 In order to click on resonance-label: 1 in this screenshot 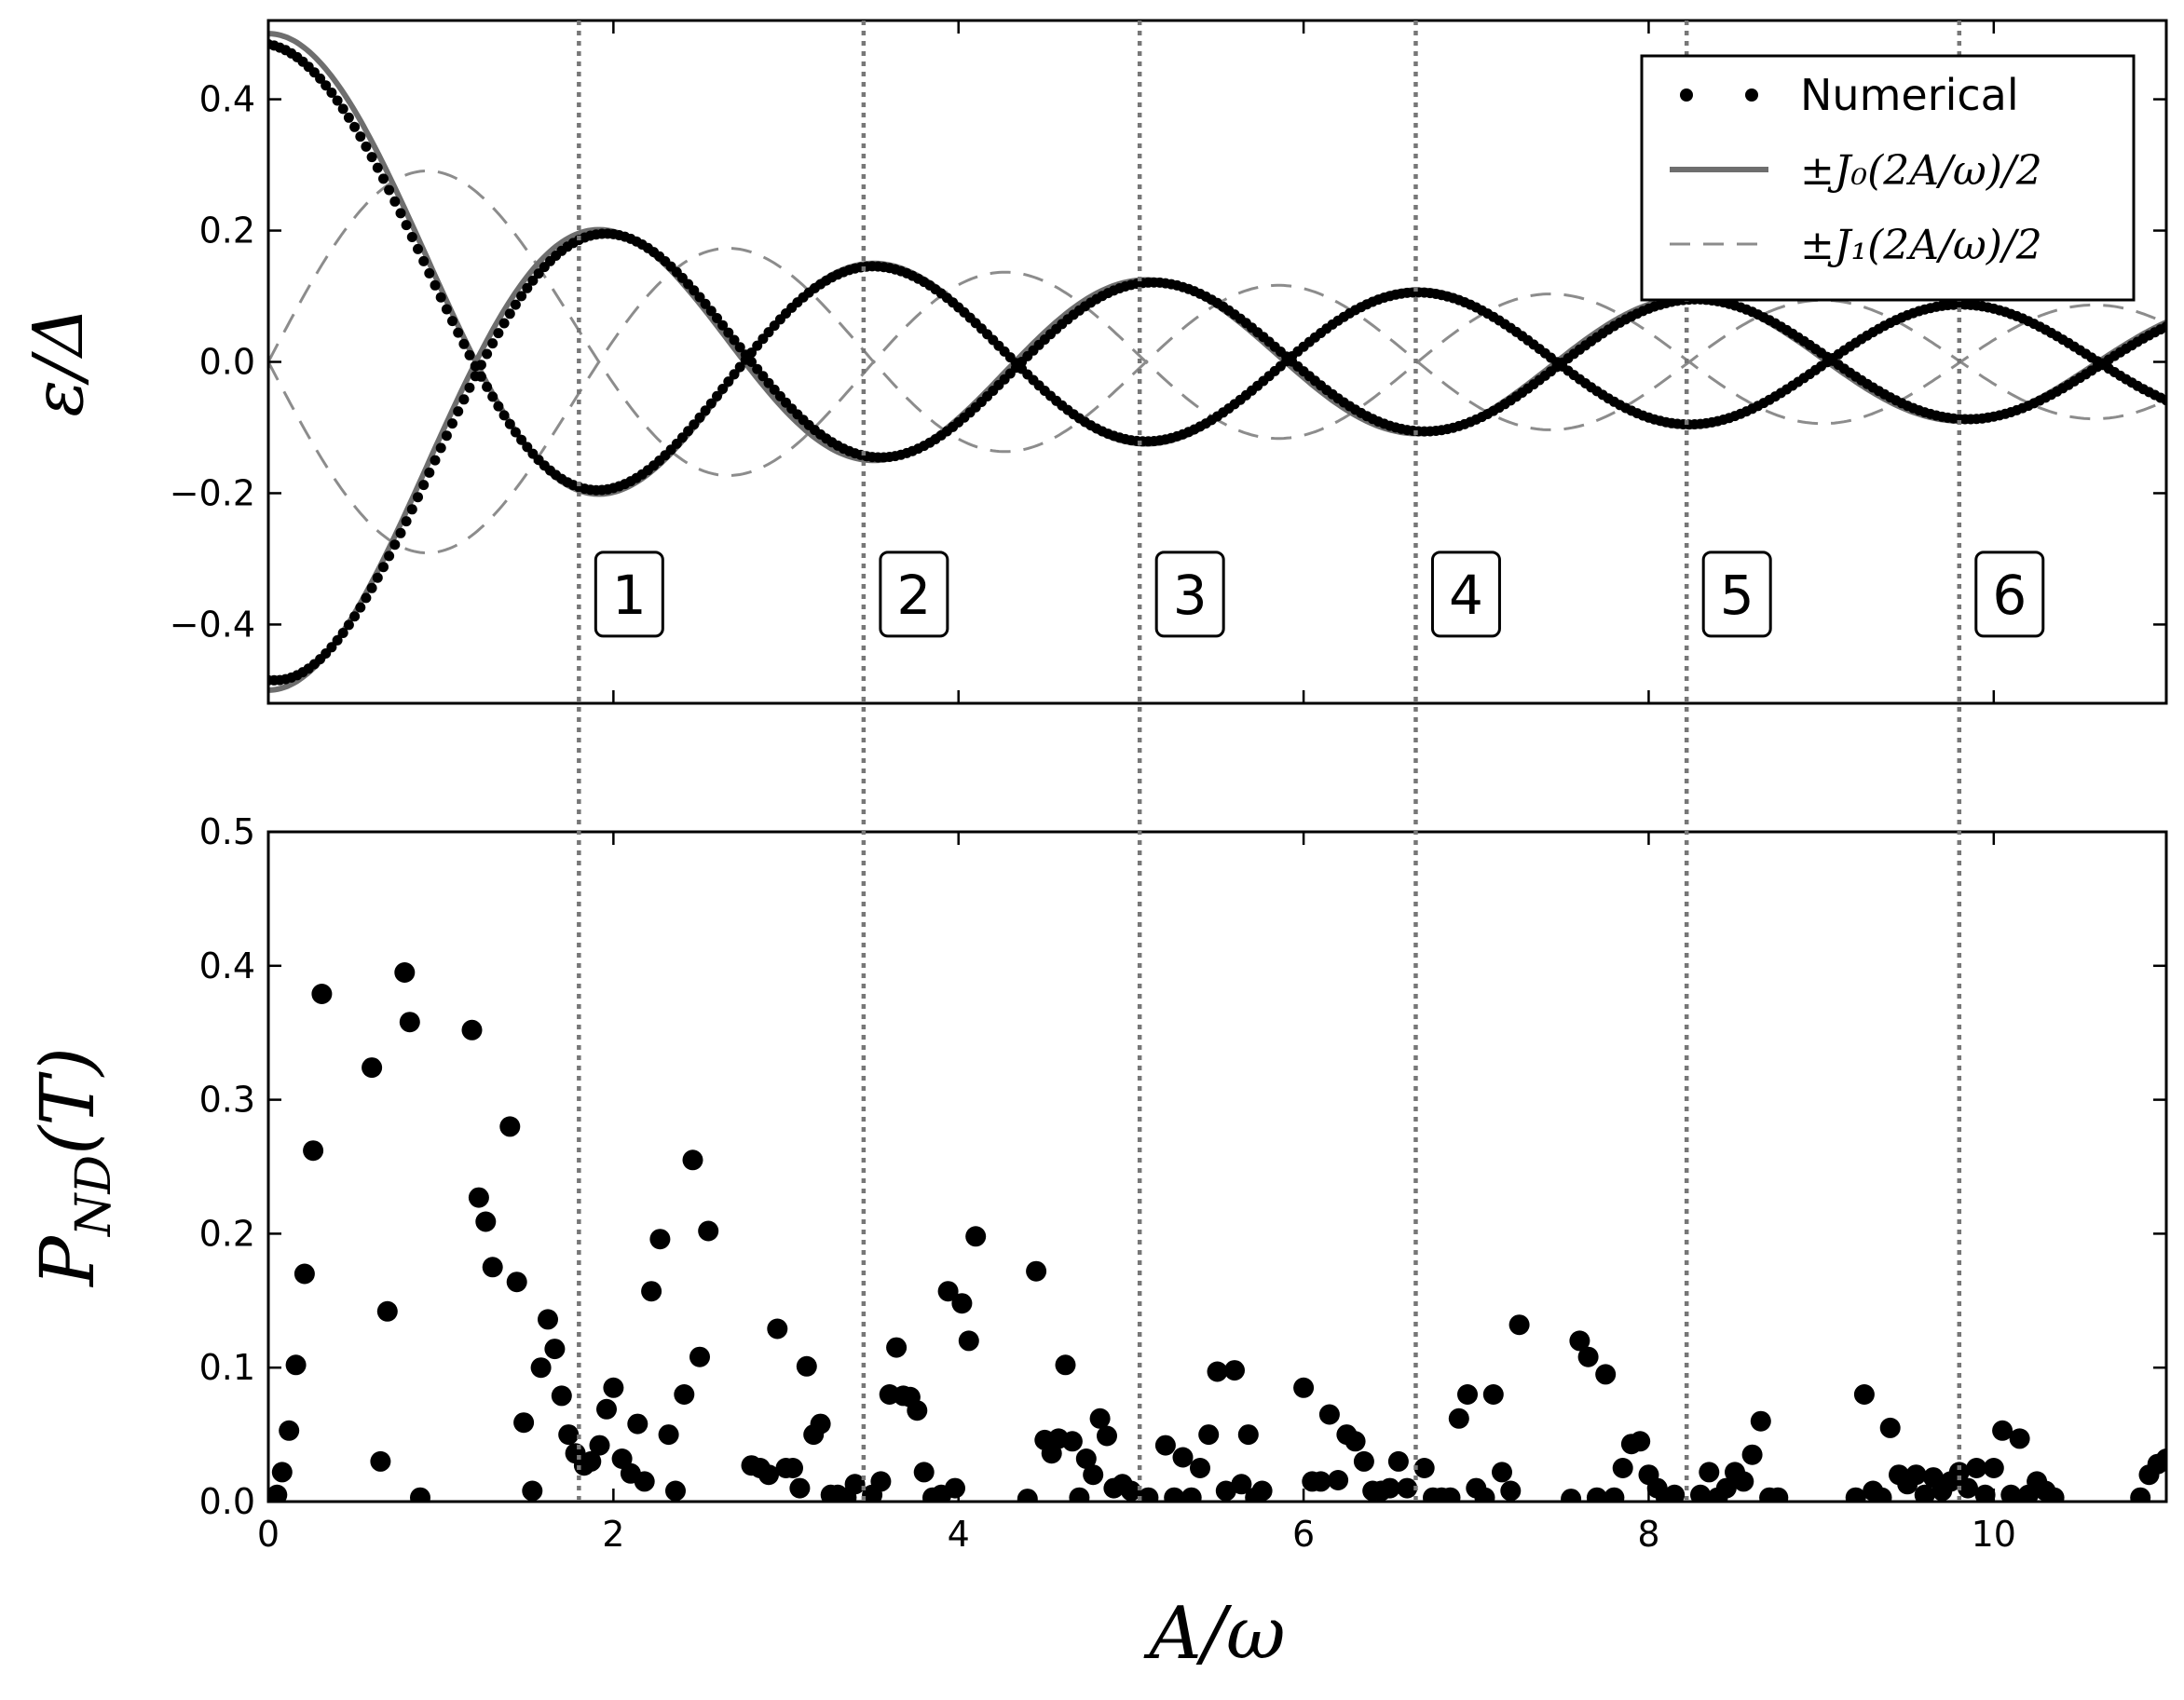, I will do `click(629, 595)`.